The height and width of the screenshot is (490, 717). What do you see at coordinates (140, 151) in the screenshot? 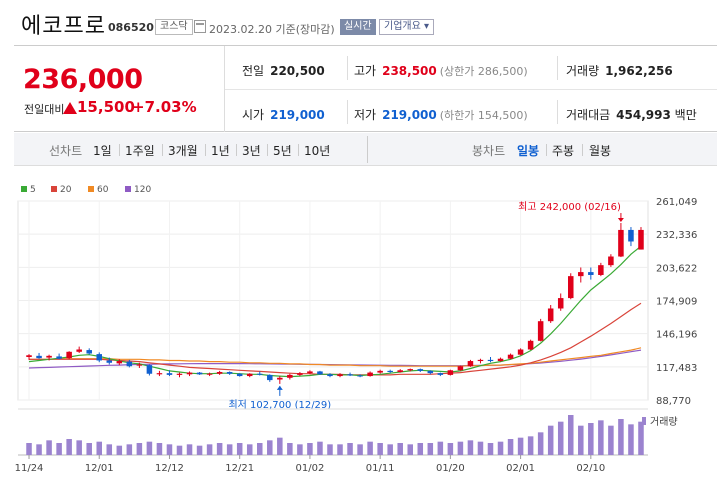
I see `period-1w: 1주일` at bounding box center [140, 151].